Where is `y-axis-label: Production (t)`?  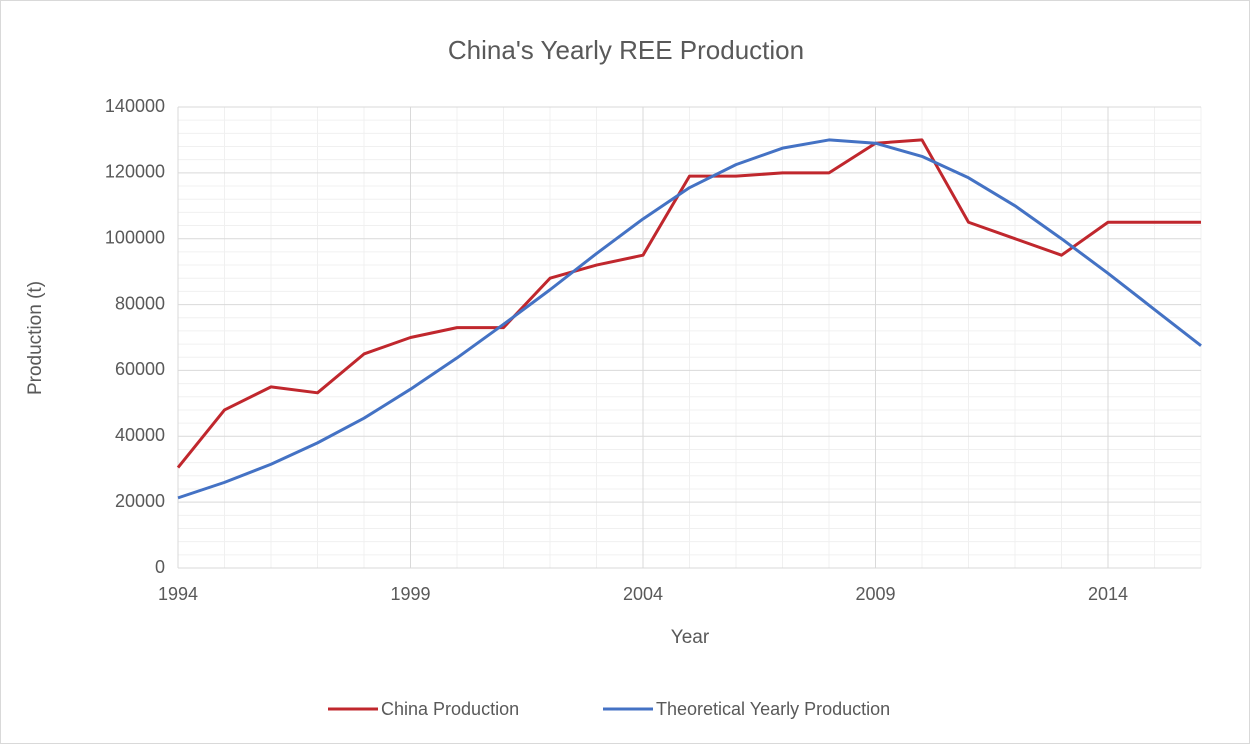 y-axis-label: Production (t) is located at coordinates (35, 338).